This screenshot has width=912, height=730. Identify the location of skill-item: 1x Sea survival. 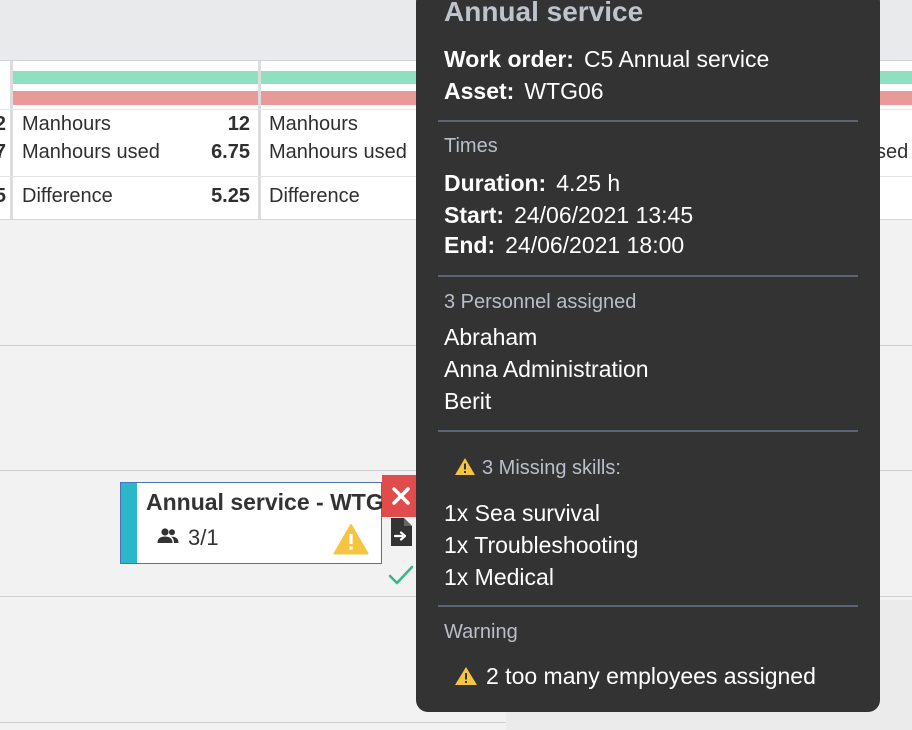
(522, 513).